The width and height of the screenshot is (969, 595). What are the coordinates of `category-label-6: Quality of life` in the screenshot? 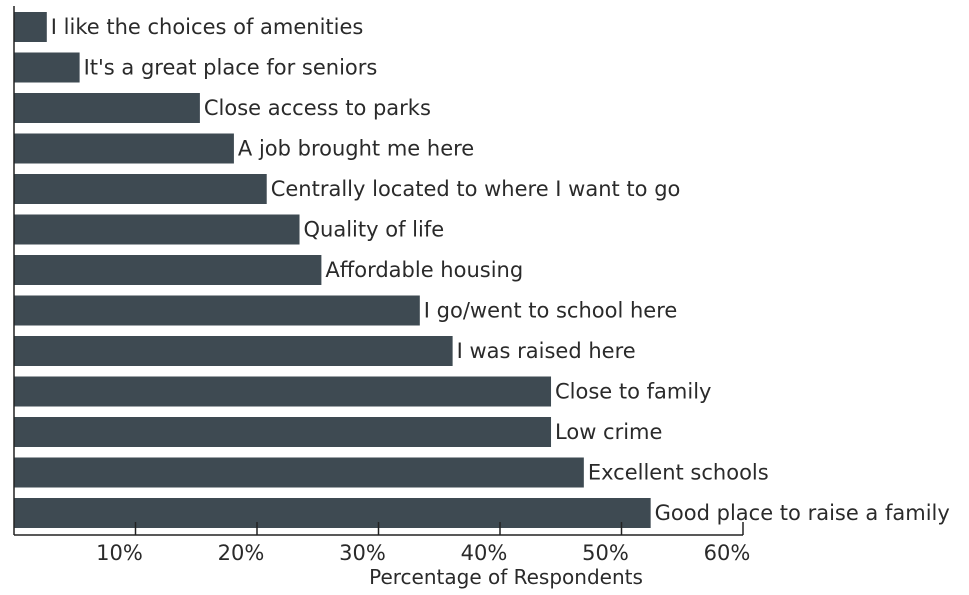 It's located at (374, 230).